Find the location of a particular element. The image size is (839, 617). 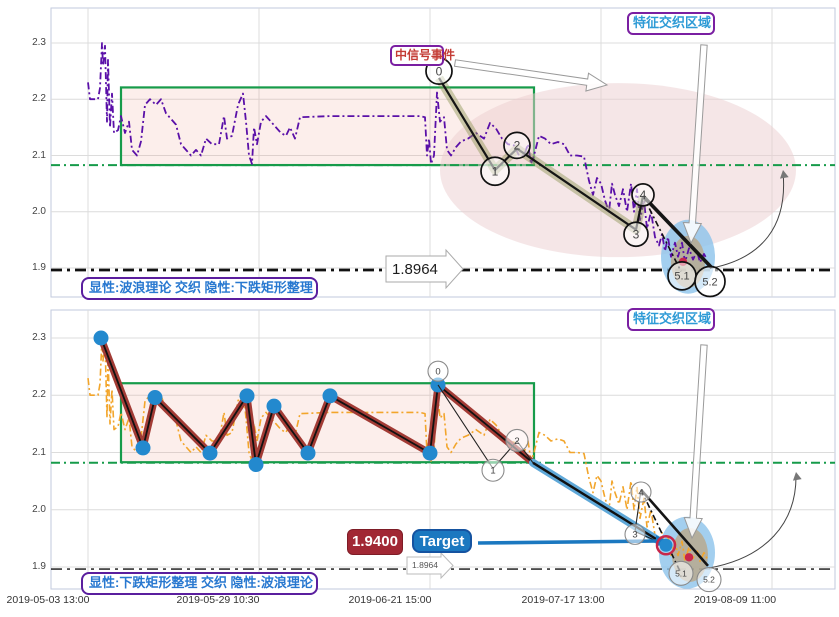

top-projection-arc is located at coordinates (748, 220).